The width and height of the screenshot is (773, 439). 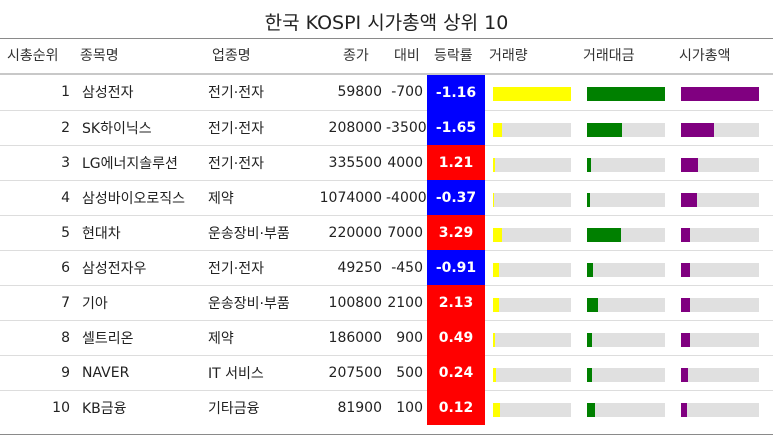 I want to click on header-volume: 거래량, so click(x=508, y=56).